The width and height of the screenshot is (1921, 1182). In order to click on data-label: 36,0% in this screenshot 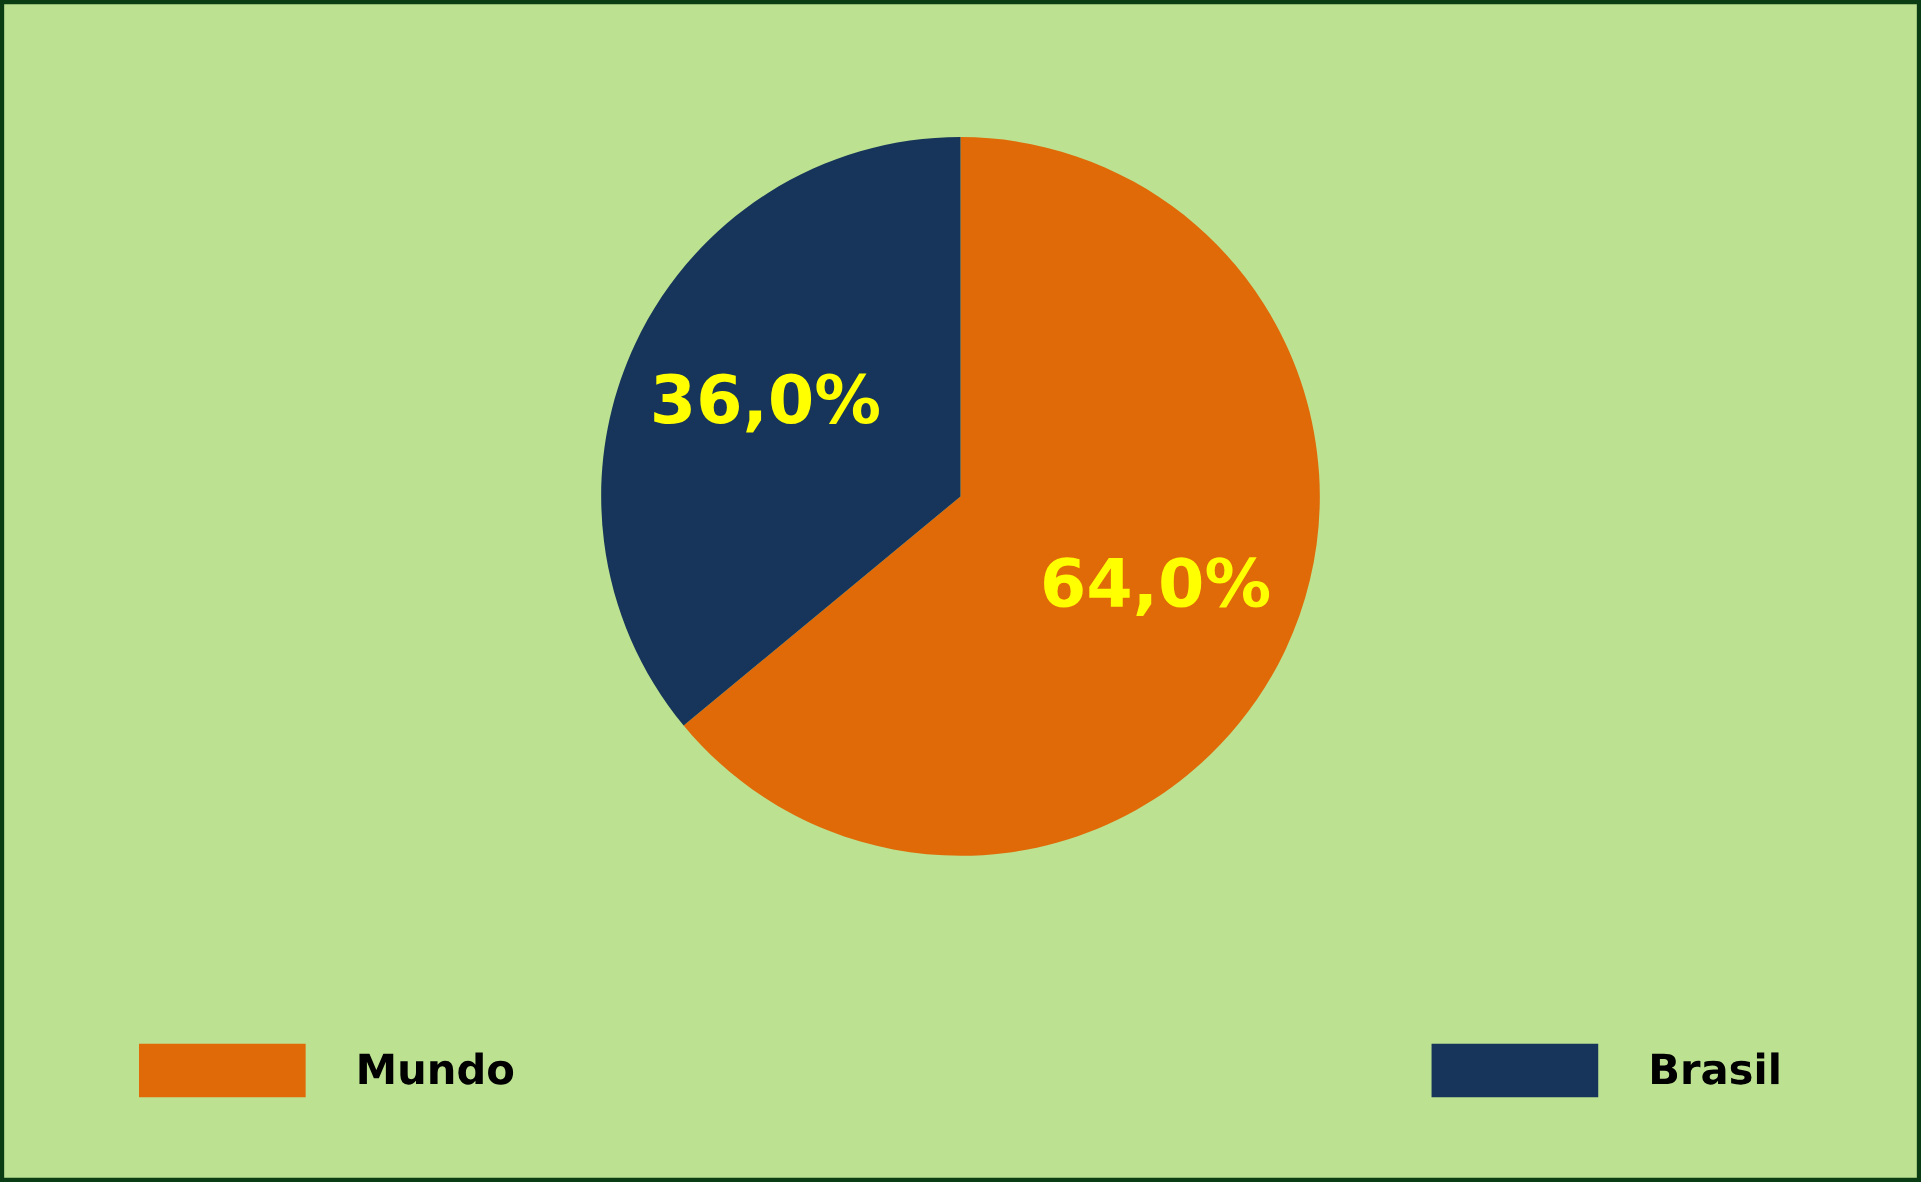, I will do `click(766, 403)`.